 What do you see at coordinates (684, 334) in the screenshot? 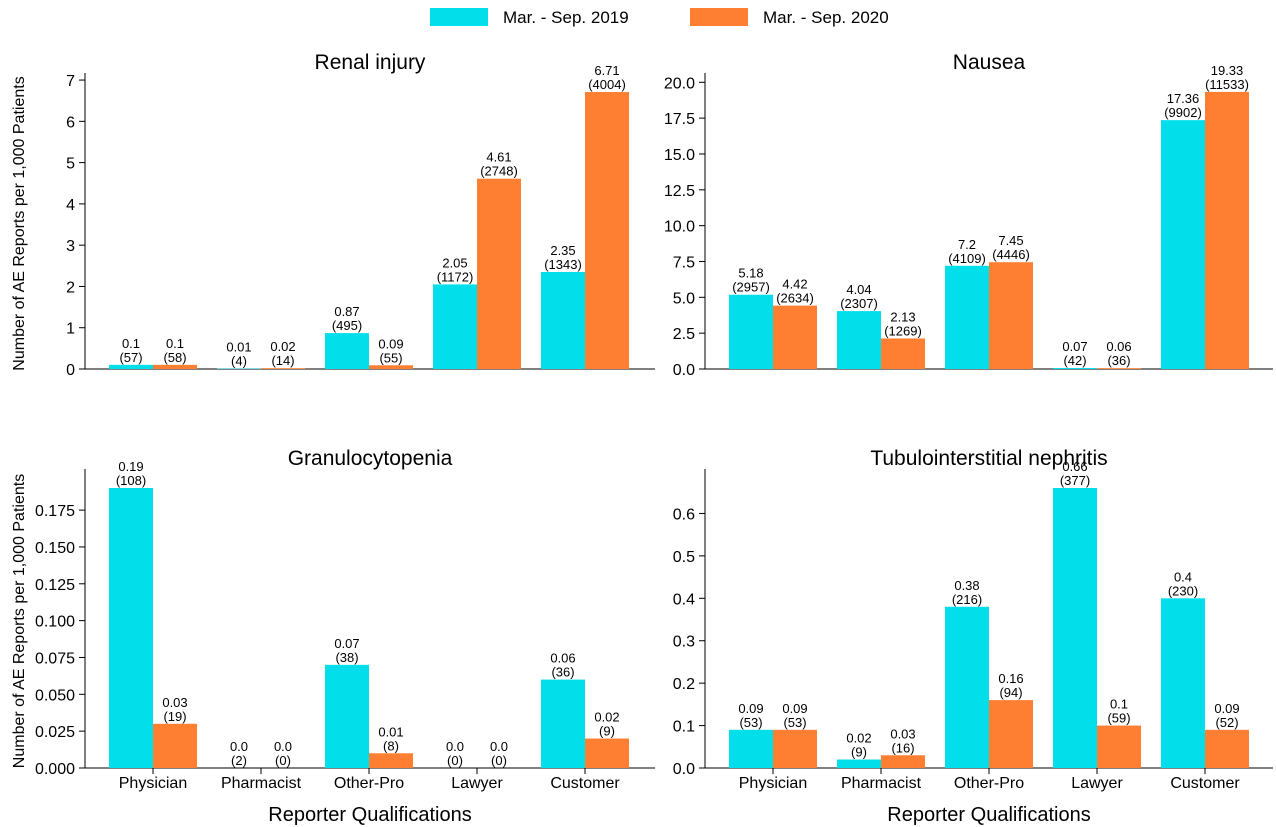
I see `y-tick-label: 2.5` at bounding box center [684, 334].